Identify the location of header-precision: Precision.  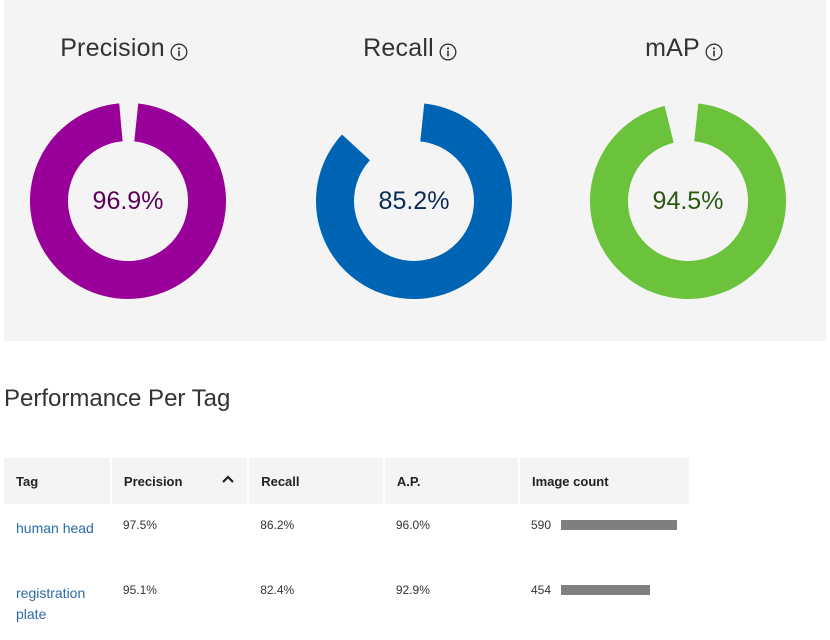
(180, 481).